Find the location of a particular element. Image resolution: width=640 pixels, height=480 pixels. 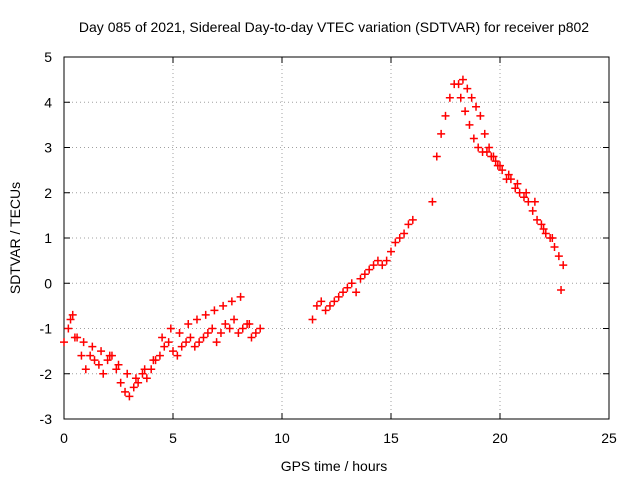

y-tick-label: 0 is located at coordinates (48, 283).